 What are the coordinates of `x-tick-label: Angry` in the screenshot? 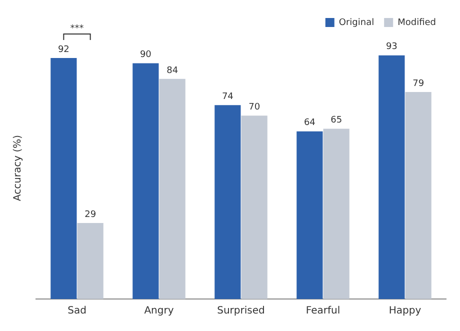 It's located at (159, 311).